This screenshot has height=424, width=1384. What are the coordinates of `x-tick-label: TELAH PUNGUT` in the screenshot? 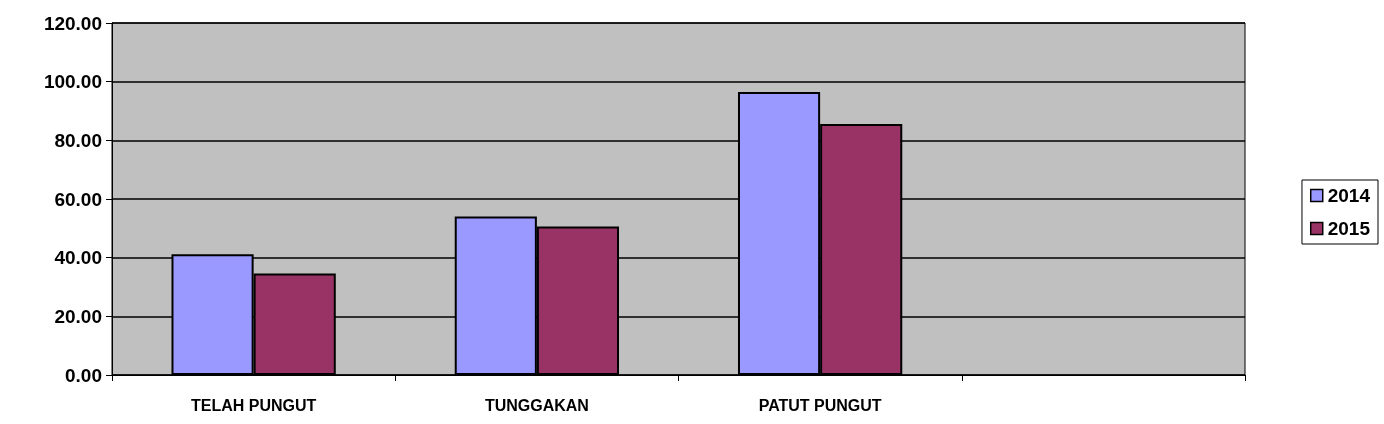 It's located at (253, 405).